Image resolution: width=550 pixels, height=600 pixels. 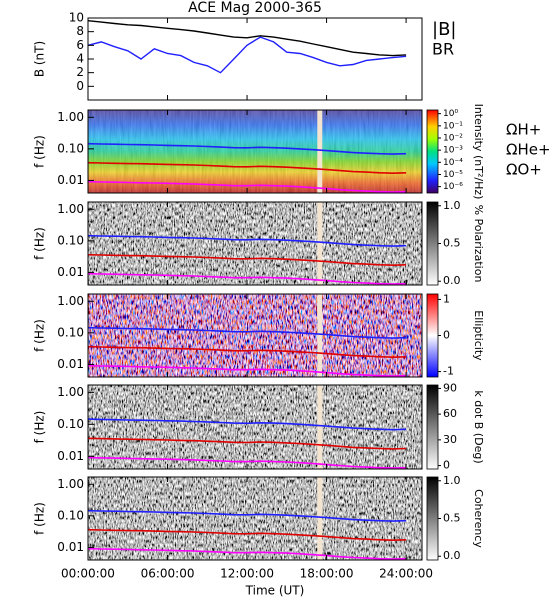 What do you see at coordinates (478, 244) in the screenshot?
I see `colorbar-label: % Polarization` at bounding box center [478, 244].